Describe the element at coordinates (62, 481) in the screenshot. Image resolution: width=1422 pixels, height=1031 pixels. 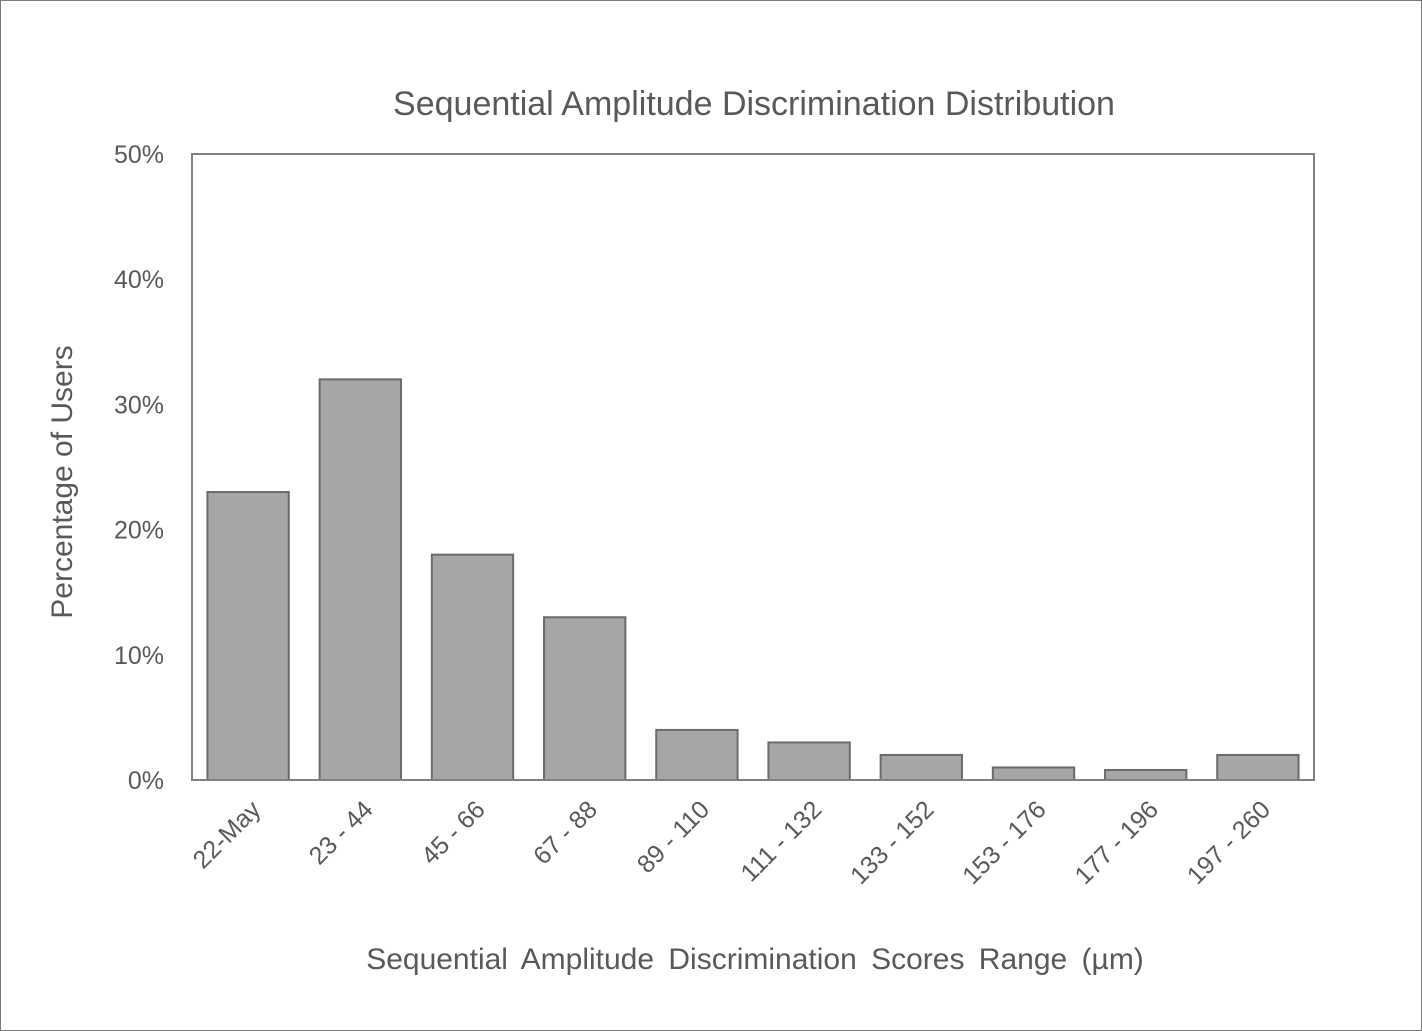
I see `y-axis-label: Percentage of Users` at that location.